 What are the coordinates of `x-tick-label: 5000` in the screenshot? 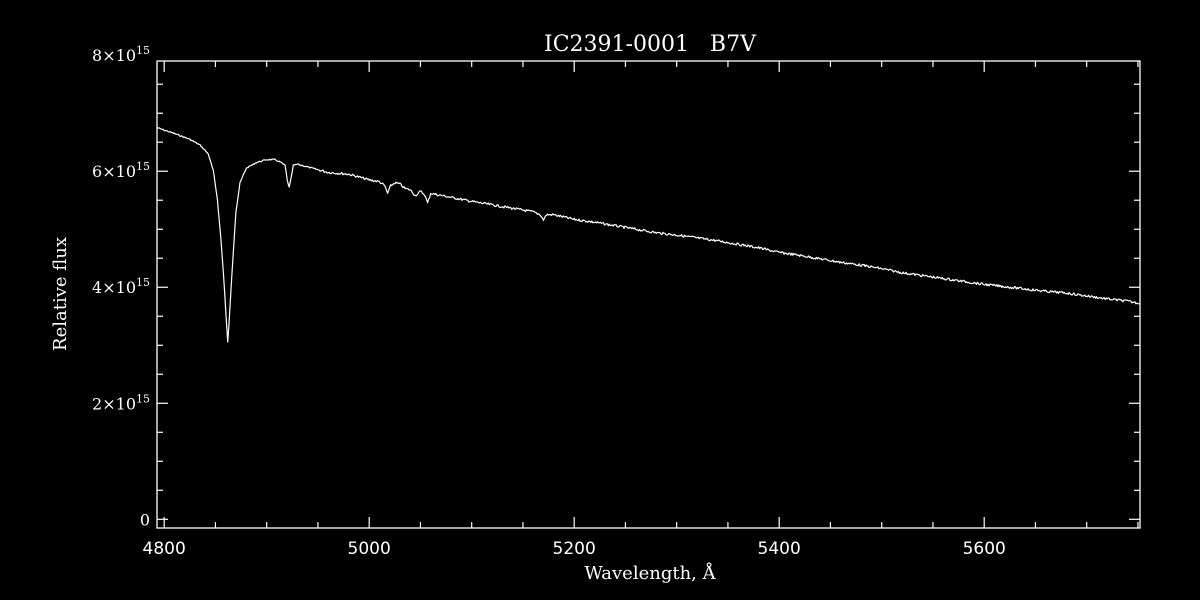 It's located at (369, 549).